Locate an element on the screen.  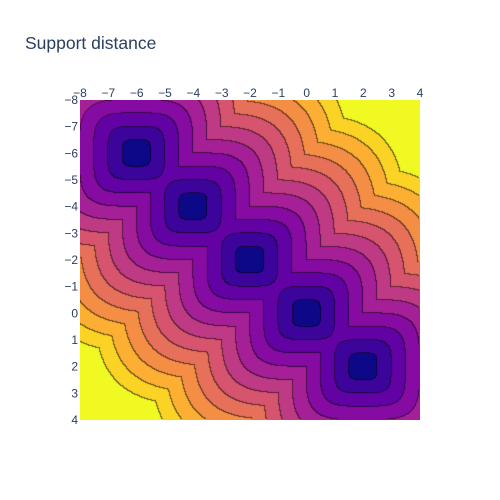
y-tick-label: 0 is located at coordinates (74, 313).